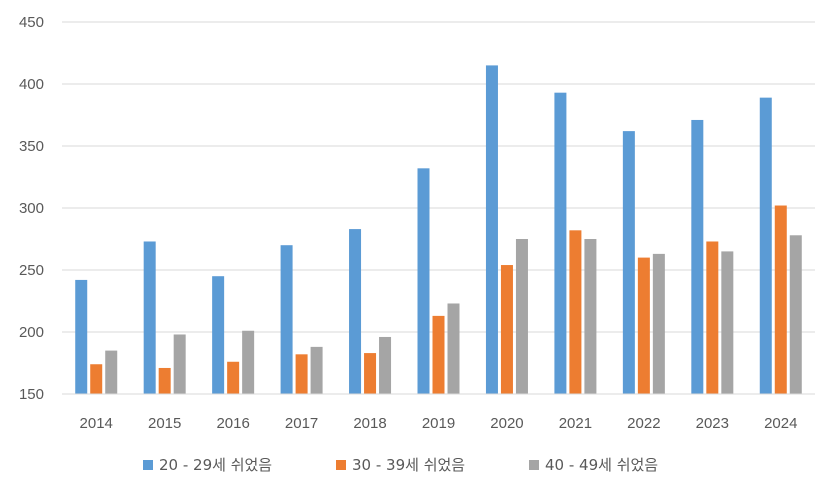 This screenshot has width=835, height=498. What do you see at coordinates (408, 465) in the screenshot?
I see `legend-label: 30 - 39세 쉬었음` at bounding box center [408, 465].